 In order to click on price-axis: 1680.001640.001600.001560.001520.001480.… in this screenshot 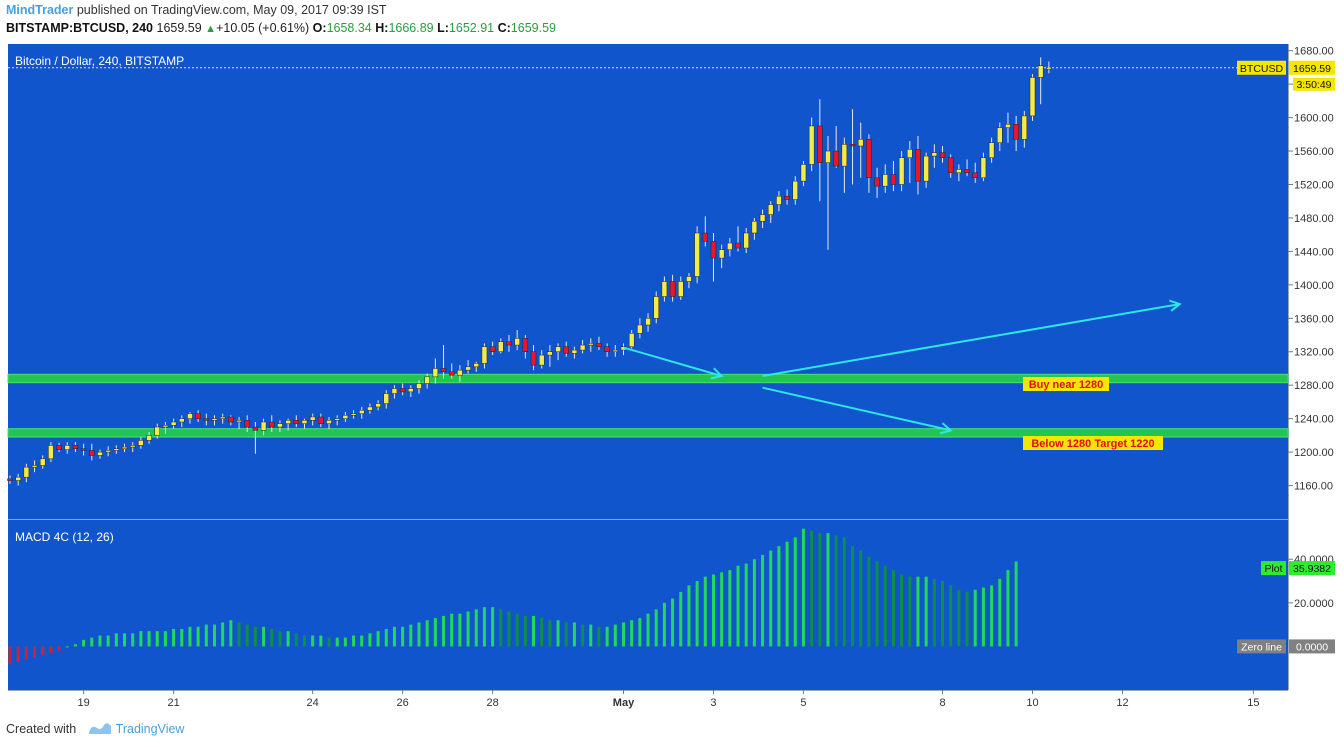, I will do `click(1311, 269)`.